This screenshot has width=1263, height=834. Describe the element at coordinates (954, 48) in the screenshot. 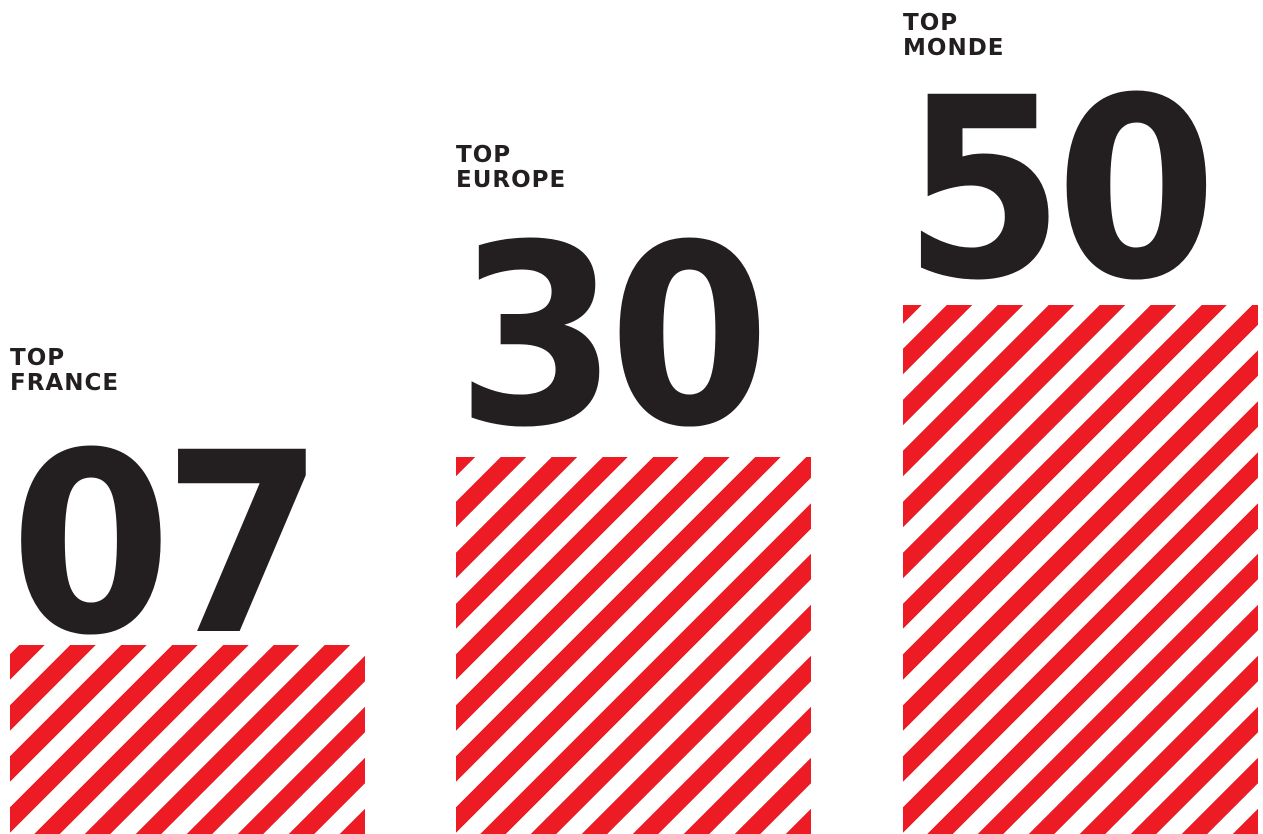

I see `label-line-2: MONDE` at that location.